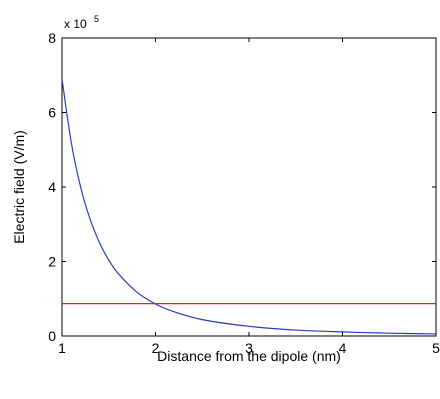 The width and height of the screenshot is (440, 399). Describe the element at coordinates (52, 38) in the screenshot. I see `y-tick-label: 8` at that location.